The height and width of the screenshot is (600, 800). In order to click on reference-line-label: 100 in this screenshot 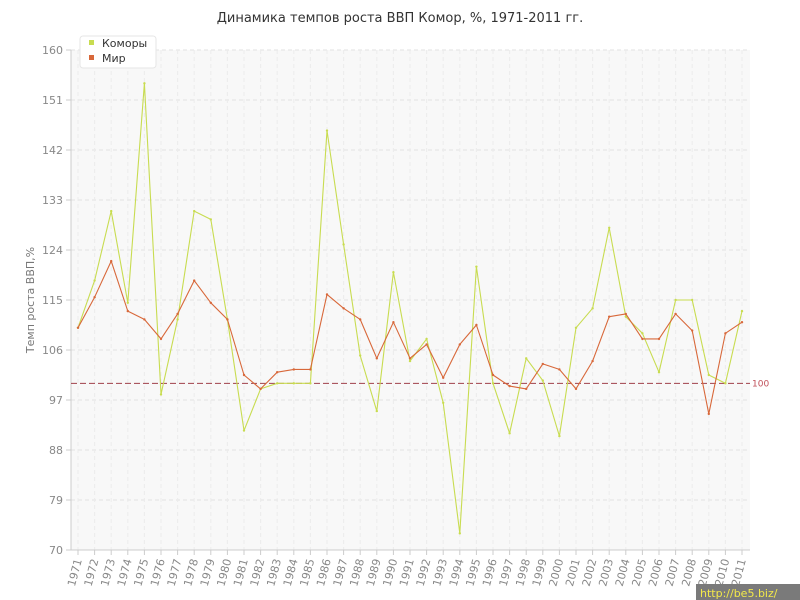, I will do `click(760, 384)`.